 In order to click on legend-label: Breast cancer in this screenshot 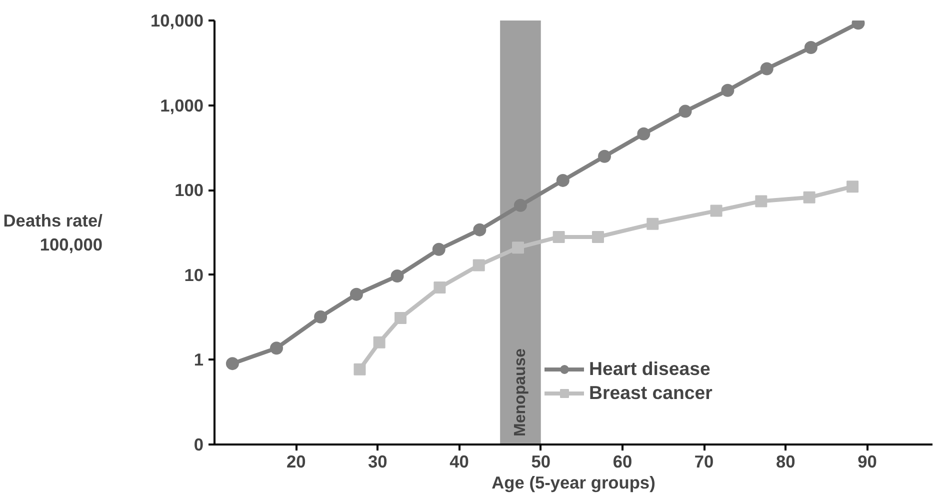, I will do `click(650, 393)`.